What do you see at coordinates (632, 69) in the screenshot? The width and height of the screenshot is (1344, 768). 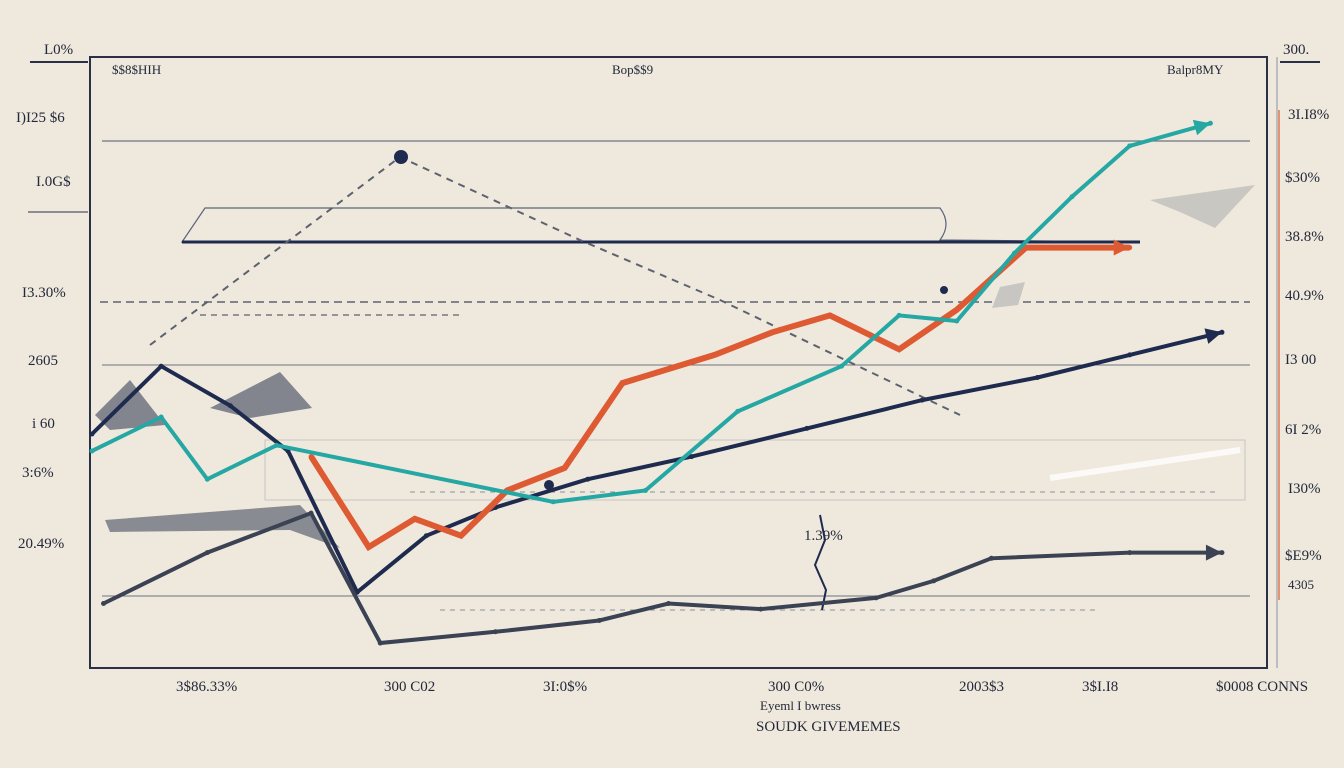 I see `header-label: Bop$$9` at bounding box center [632, 69].